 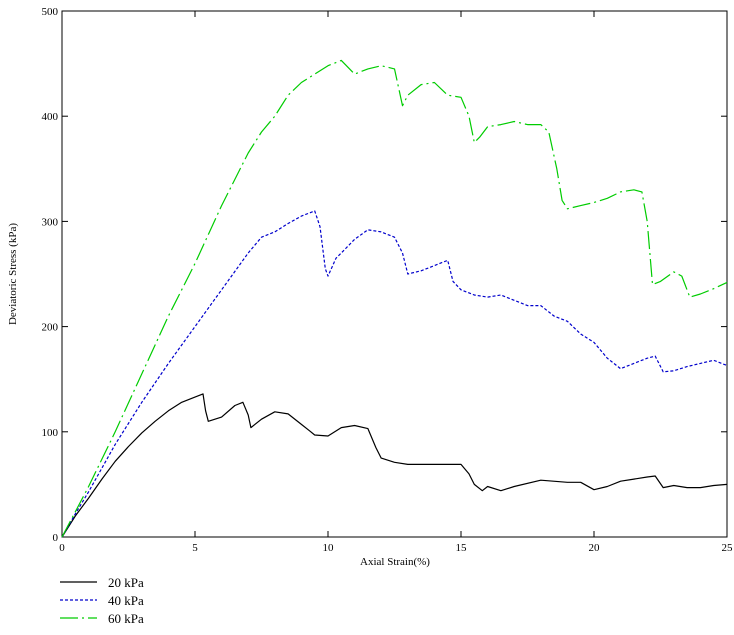 What do you see at coordinates (595, 548) in the screenshot?
I see `x-tick-label: 20` at bounding box center [595, 548].